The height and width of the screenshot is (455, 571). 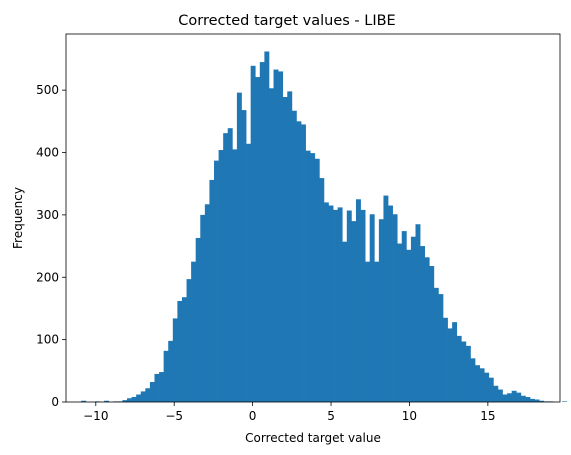 What do you see at coordinates (47, 90) in the screenshot?
I see `y-tick-label: 500` at bounding box center [47, 90].